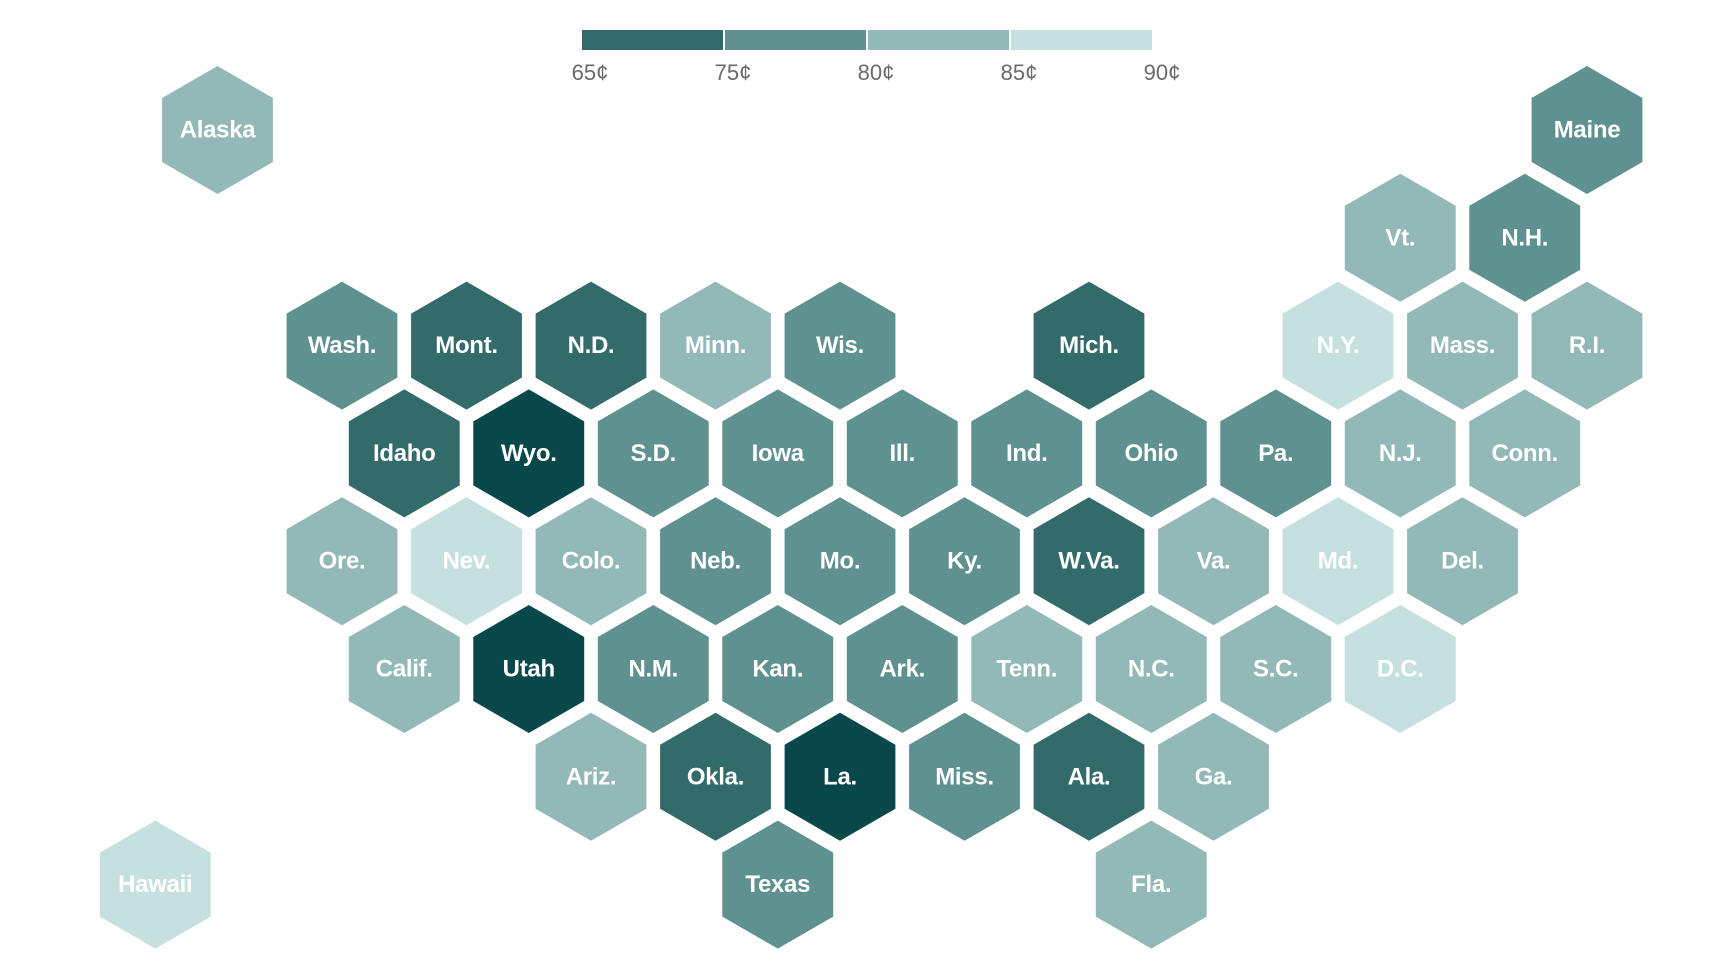 The width and height of the screenshot is (1721, 968). What do you see at coordinates (155, 884) in the screenshot?
I see `state-hex-hawaii: Hawaii` at bounding box center [155, 884].